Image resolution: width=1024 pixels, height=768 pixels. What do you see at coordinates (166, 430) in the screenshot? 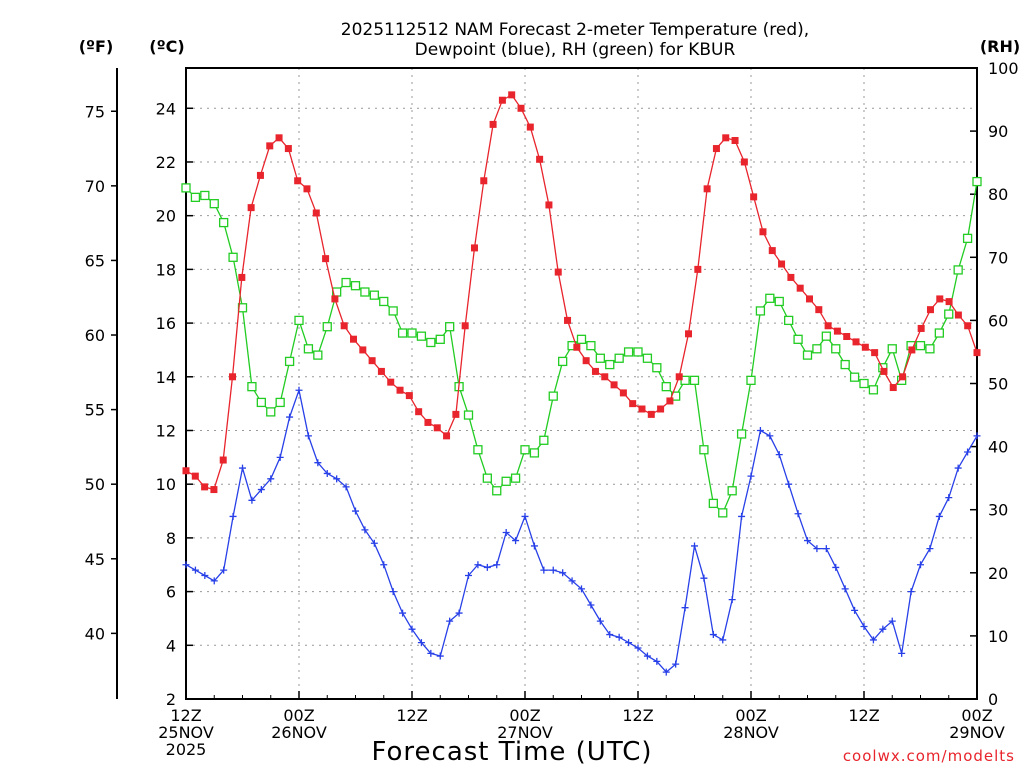
I see `celsius-tick-label: 12` at bounding box center [166, 430].